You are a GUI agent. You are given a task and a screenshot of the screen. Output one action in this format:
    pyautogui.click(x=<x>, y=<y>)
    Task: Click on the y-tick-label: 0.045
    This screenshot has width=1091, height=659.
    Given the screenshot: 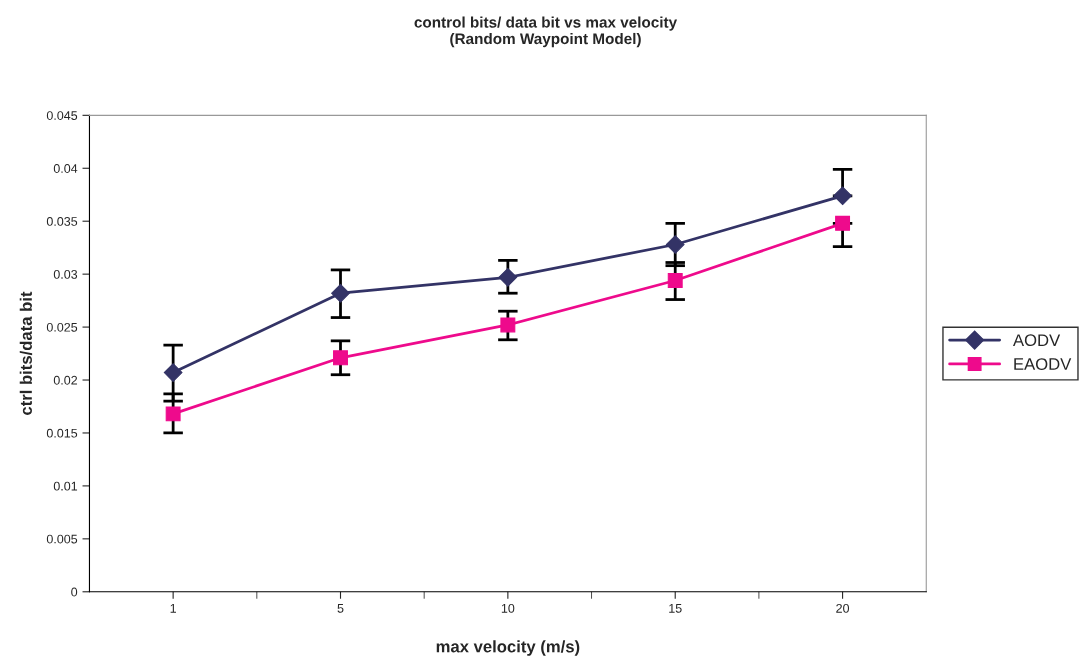 What is the action you would take?
    pyautogui.click(x=62, y=115)
    